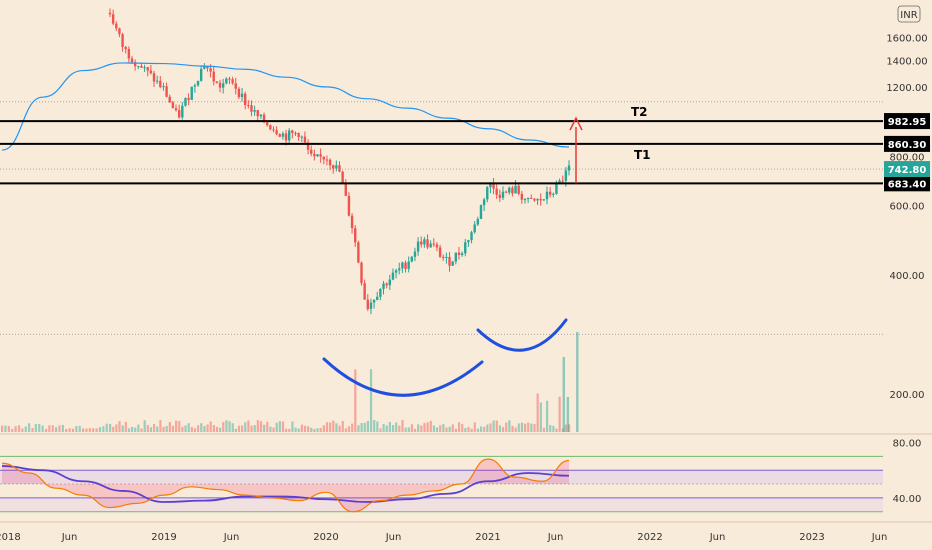  I want to click on price-level-label-box, so click(907, 121).